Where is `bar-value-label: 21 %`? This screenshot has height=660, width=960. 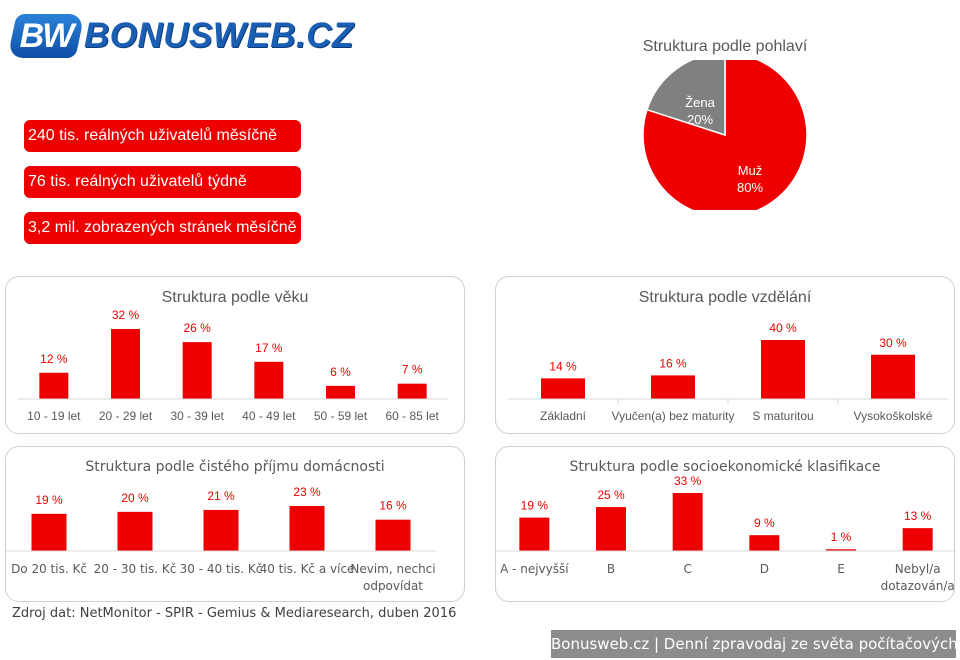 bar-value-label: 21 % is located at coordinates (221, 496).